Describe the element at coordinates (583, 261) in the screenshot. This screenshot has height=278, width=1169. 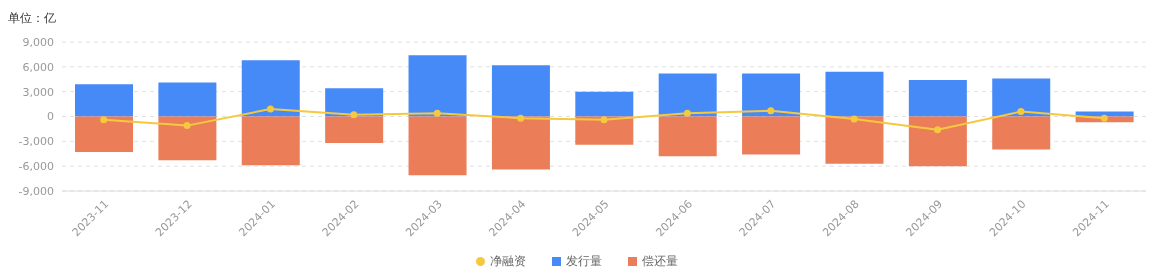
I see `legend-label: 发行量` at that location.